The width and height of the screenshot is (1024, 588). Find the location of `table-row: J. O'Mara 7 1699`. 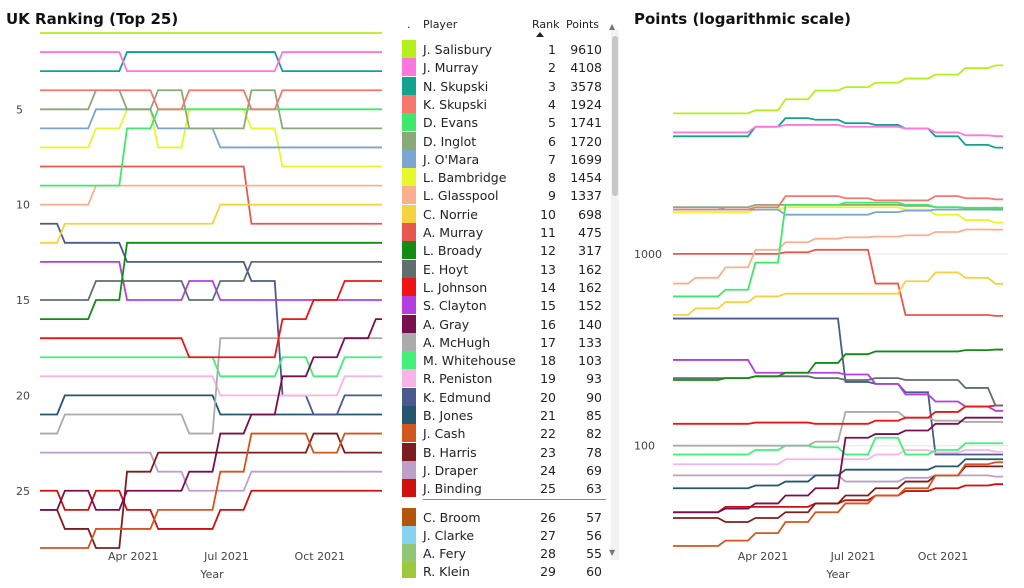

table-row: J. O'Mara 7 1699 is located at coordinates (502, 158).